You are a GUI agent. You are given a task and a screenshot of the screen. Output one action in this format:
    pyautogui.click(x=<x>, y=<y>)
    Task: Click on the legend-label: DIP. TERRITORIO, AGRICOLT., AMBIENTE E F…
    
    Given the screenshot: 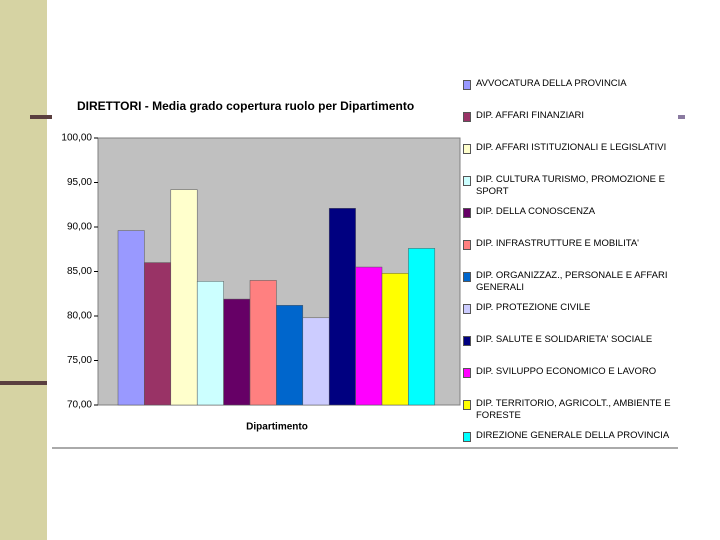 What is the action you would take?
    pyautogui.click(x=573, y=409)
    